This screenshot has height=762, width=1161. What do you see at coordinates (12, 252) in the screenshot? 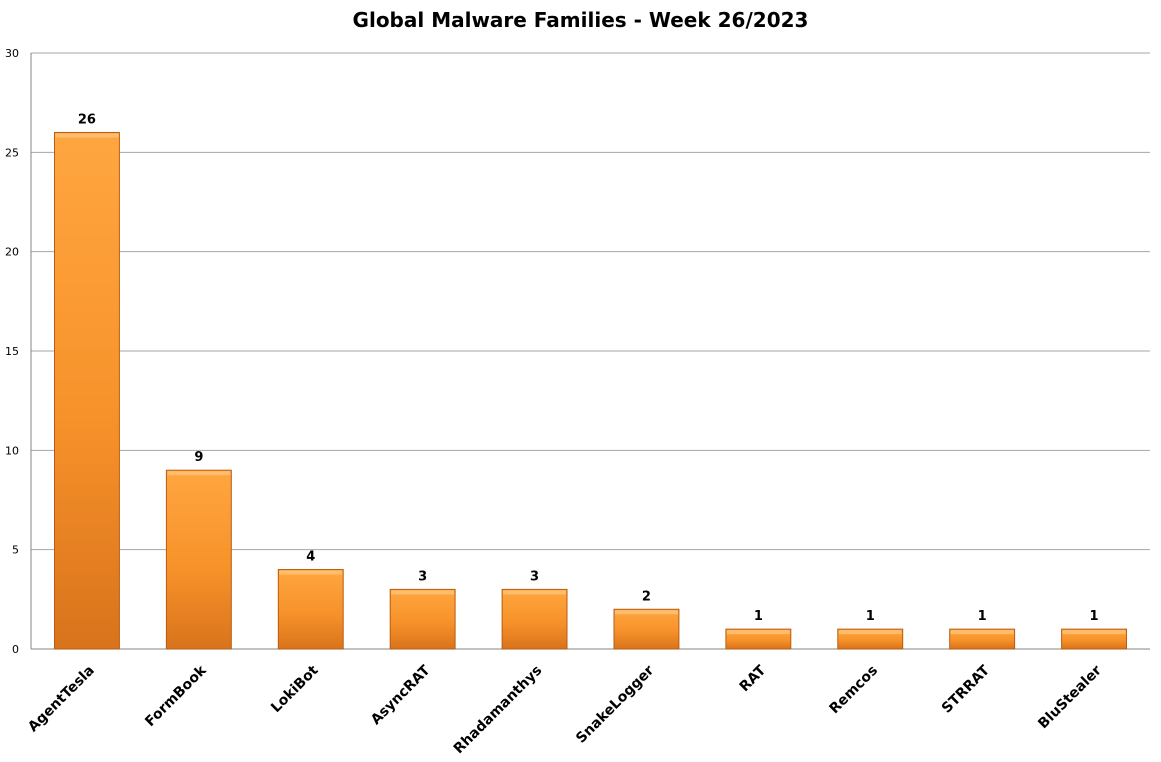
I see `y-tick-label: 20` at bounding box center [12, 252].